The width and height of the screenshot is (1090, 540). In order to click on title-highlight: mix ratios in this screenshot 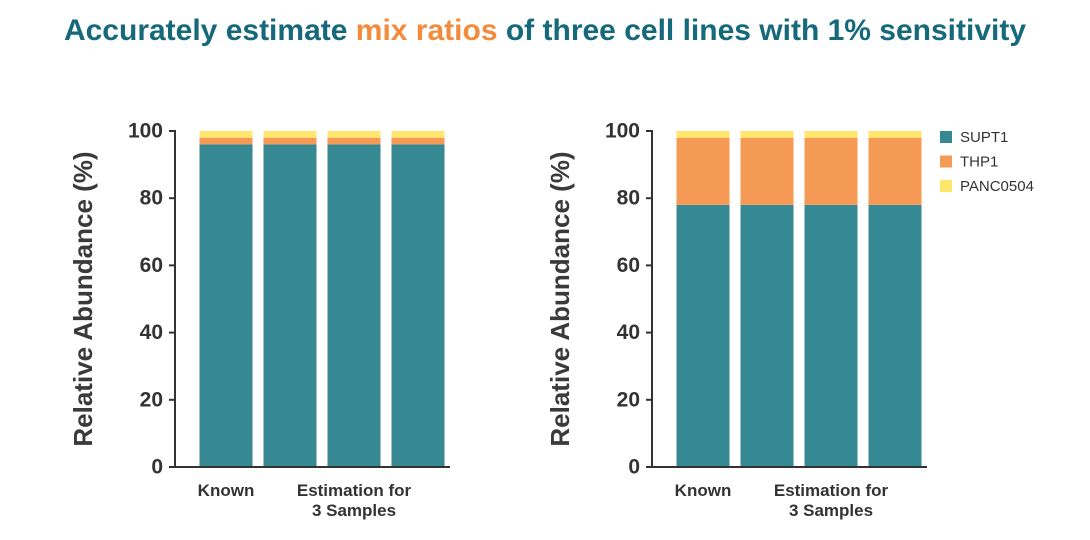, I will do `click(426, 30)`.